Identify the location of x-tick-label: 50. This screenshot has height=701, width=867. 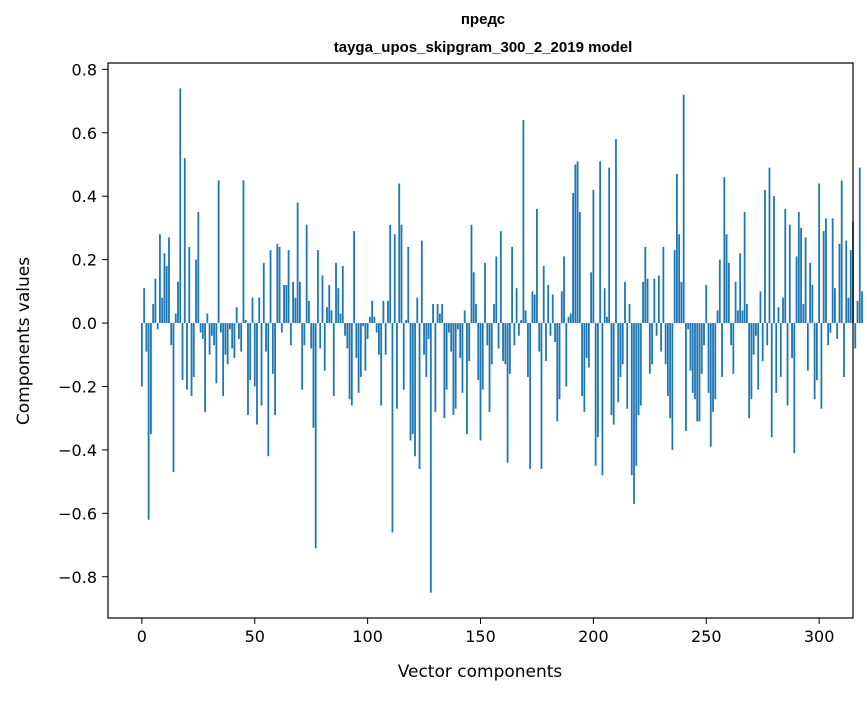
(255, 636).